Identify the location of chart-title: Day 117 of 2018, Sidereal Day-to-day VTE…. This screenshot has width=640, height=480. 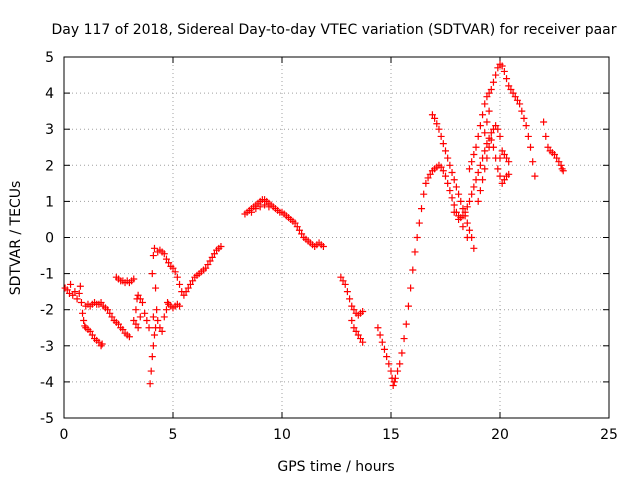
(333, 30).